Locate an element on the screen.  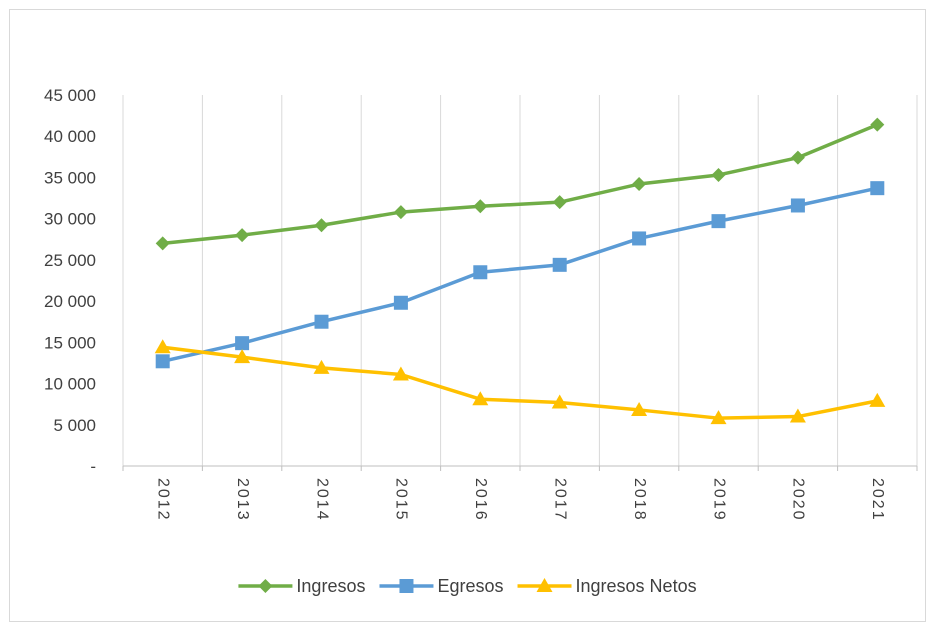
x-tick-label: 2014 is located at coordinates (321, 500).